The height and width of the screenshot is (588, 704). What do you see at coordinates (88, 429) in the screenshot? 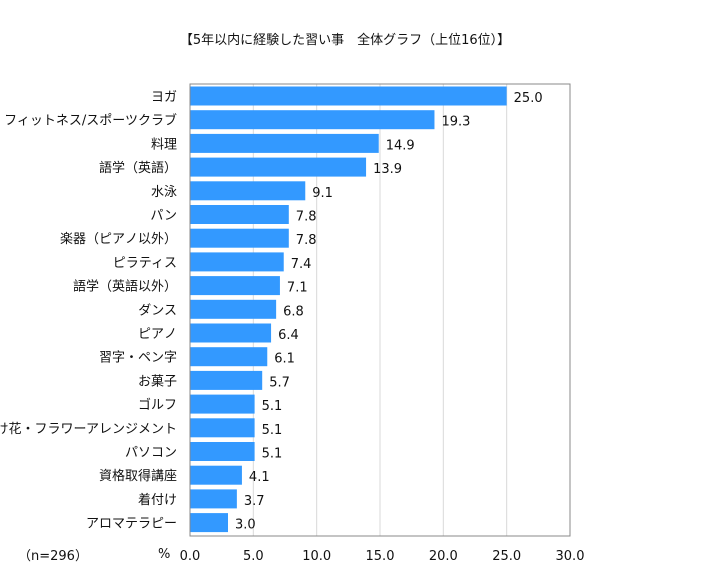
I see `category-label: 生け花・フラワーアレンジメント` at bounding box center [88, 429].